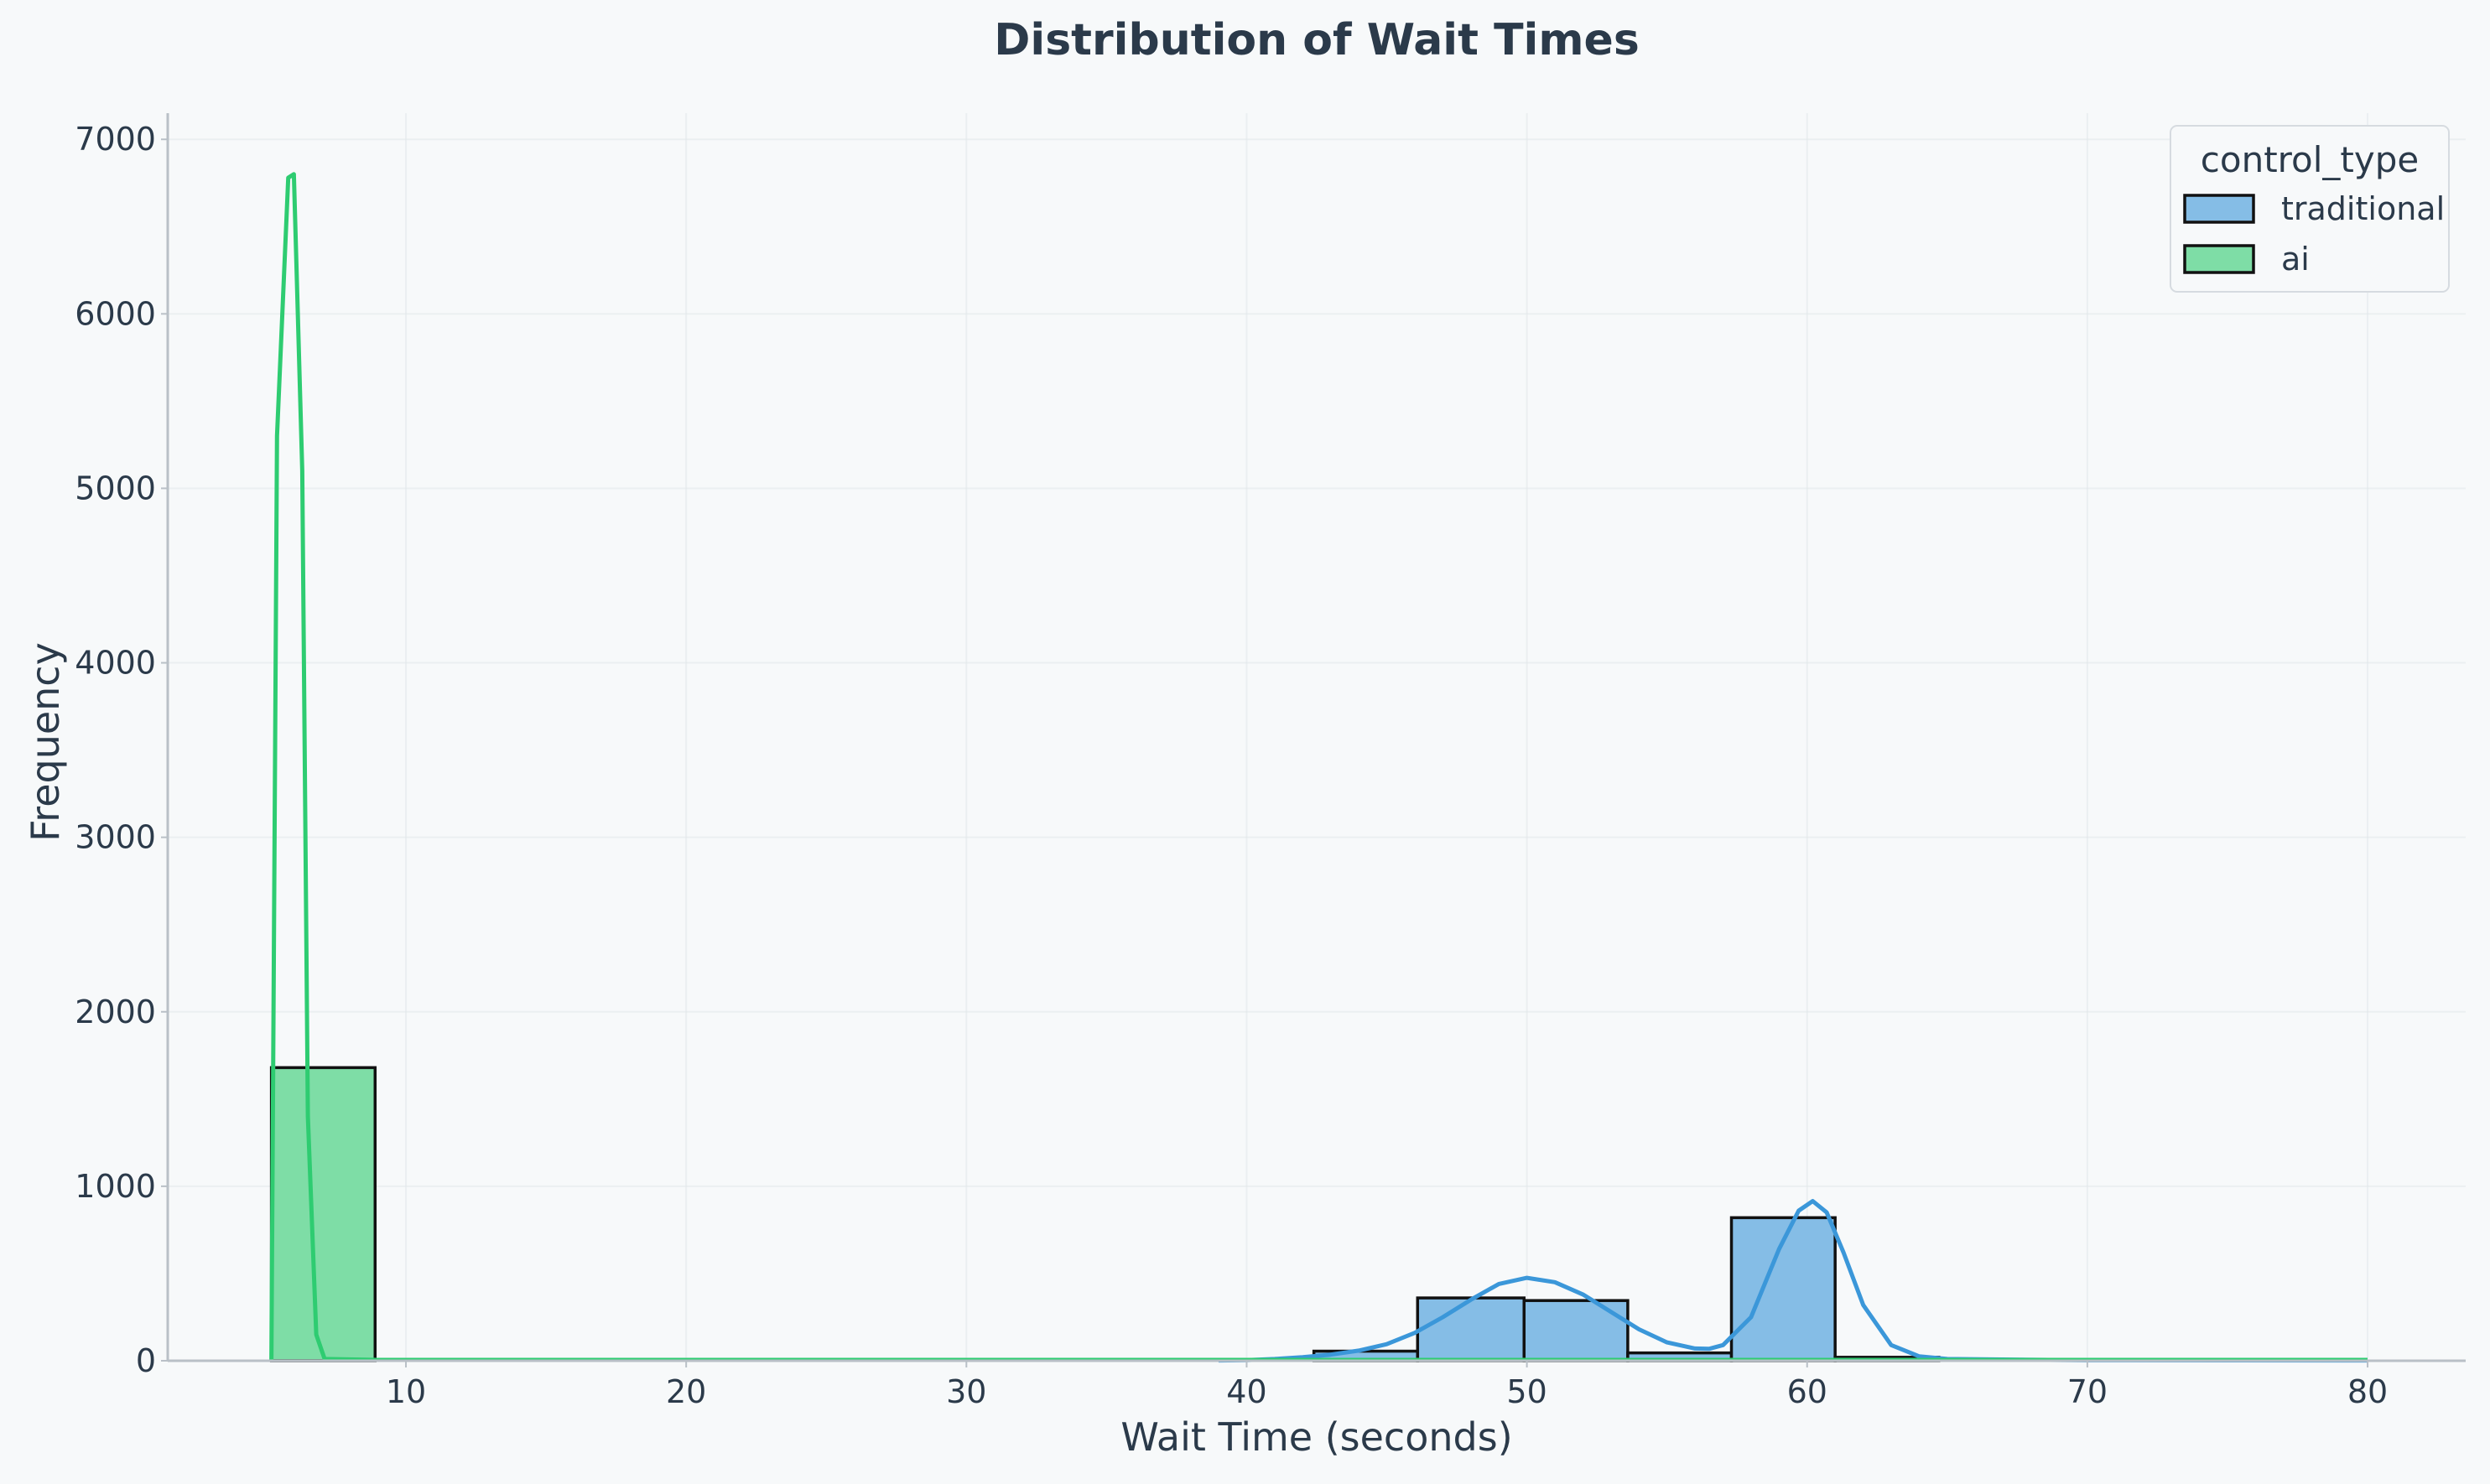 This screenshot has height=1484, width=2490. Describe the element at coordinates (2314, 234) in the screenshot. I see `legend-items: traditional ai` at that location.